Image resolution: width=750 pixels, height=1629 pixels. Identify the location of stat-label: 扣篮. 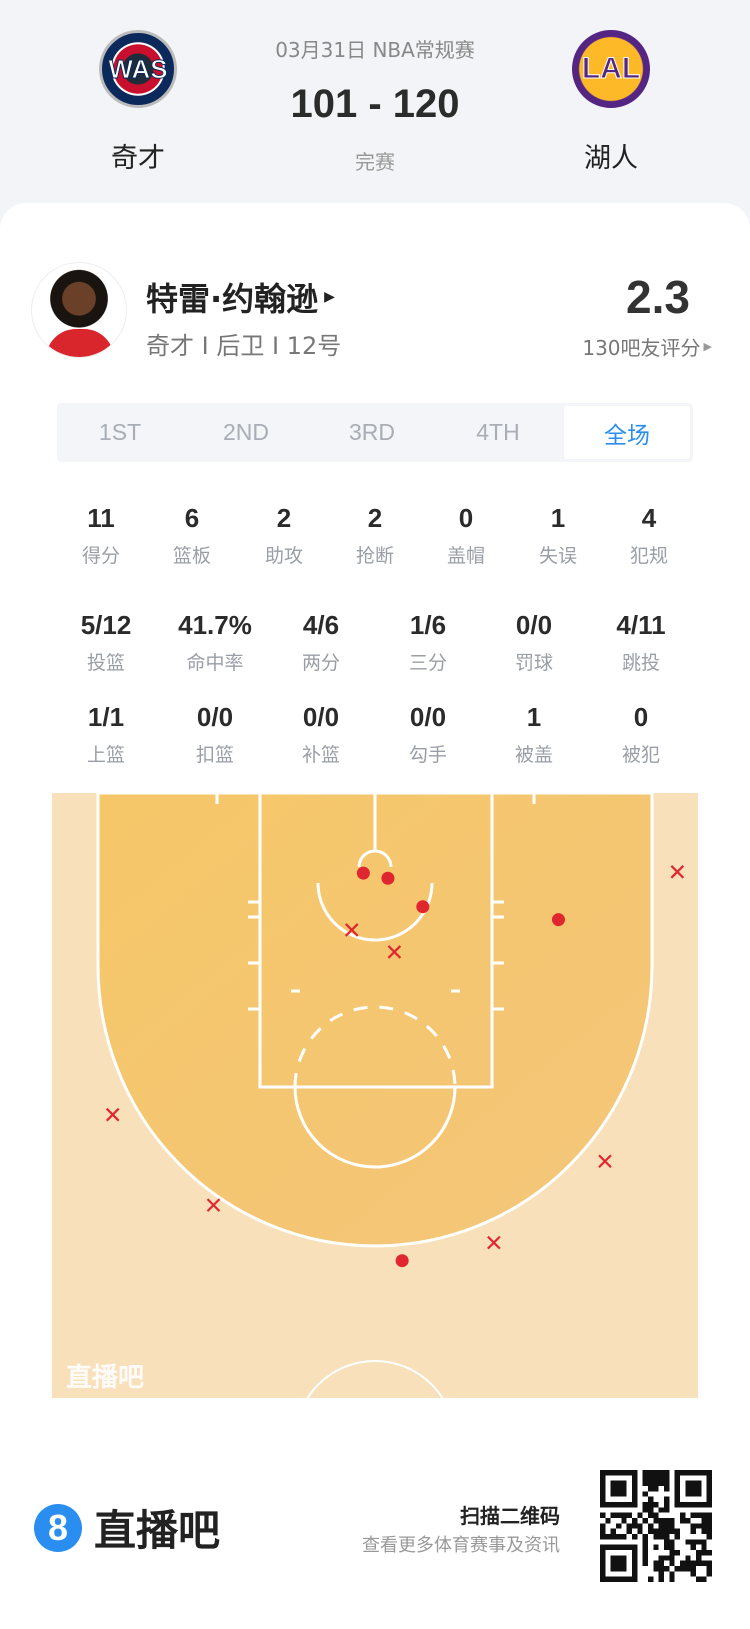
(214, 755).